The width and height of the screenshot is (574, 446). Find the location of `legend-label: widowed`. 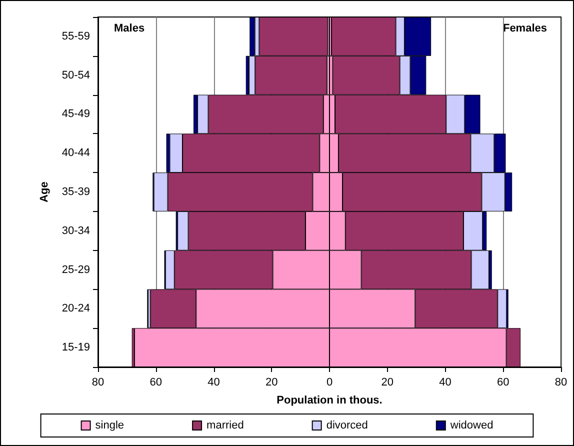

legend-label: widowed is located at coordinates (471, 426).